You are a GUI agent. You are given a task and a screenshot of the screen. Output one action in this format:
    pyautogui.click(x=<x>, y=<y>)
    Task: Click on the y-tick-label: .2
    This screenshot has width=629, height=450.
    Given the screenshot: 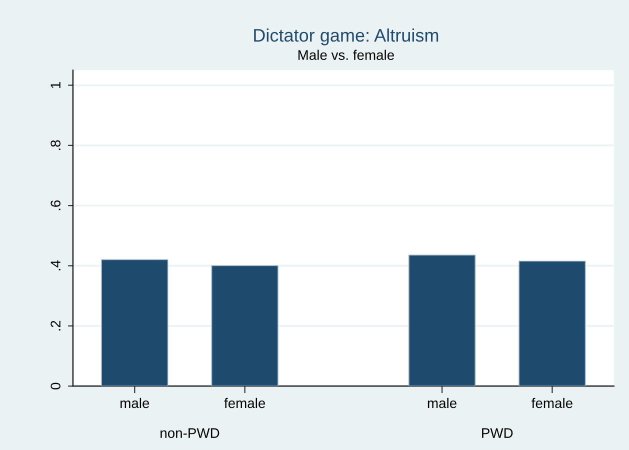 What is the action you would take?
    pyautogui.click(x=55, y=325)
    